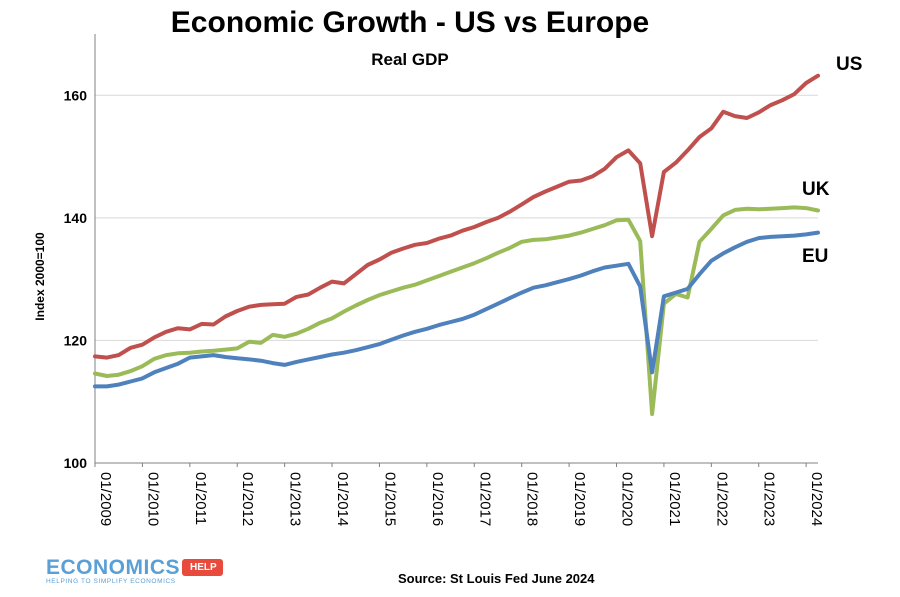  What do you see at coordinates (113, 567) in the screenshot?
I see `logo-wordmark: ECONOMICS` at bounding box center [113, 567].